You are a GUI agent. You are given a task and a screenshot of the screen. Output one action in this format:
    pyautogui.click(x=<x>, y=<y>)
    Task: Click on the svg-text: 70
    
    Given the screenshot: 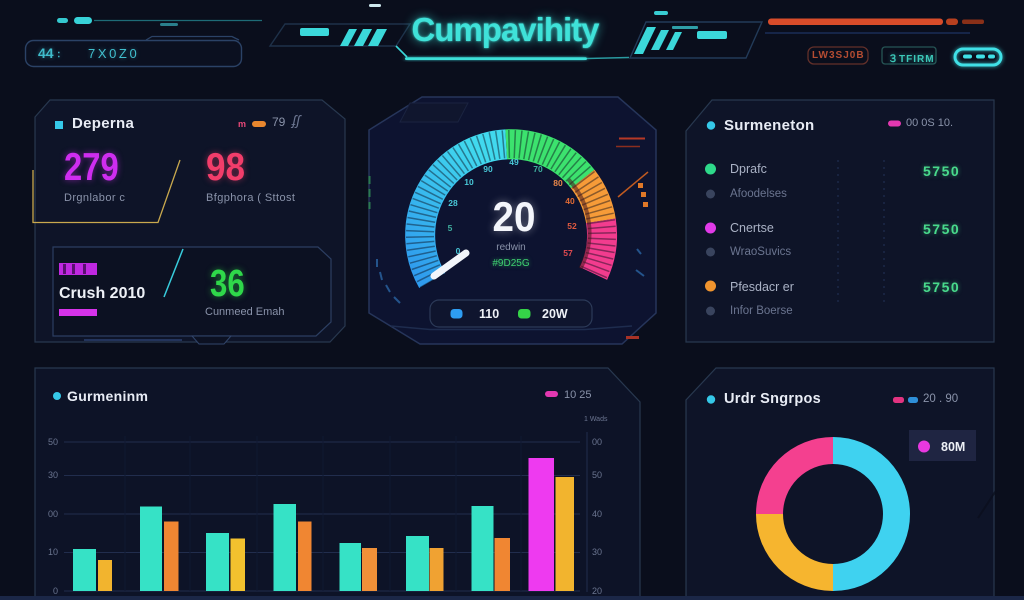 What is the action you would take?
    pyautogui.click(x=538, y=169)
    